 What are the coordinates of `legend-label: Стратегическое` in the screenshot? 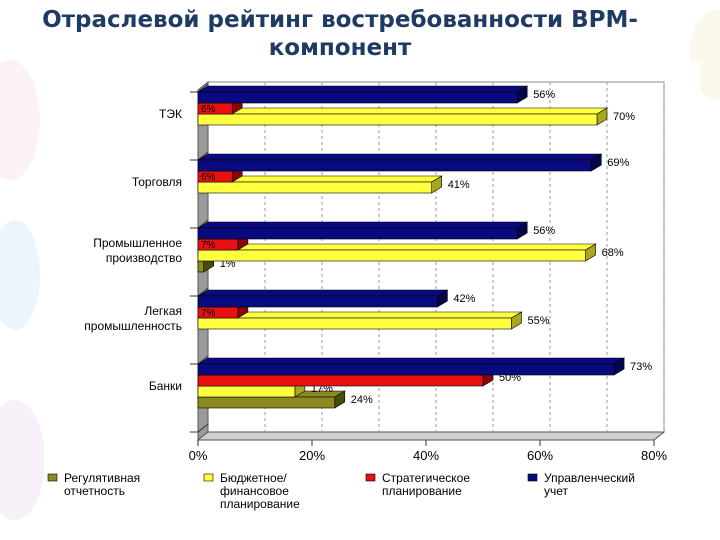 It's located at (426, 478).